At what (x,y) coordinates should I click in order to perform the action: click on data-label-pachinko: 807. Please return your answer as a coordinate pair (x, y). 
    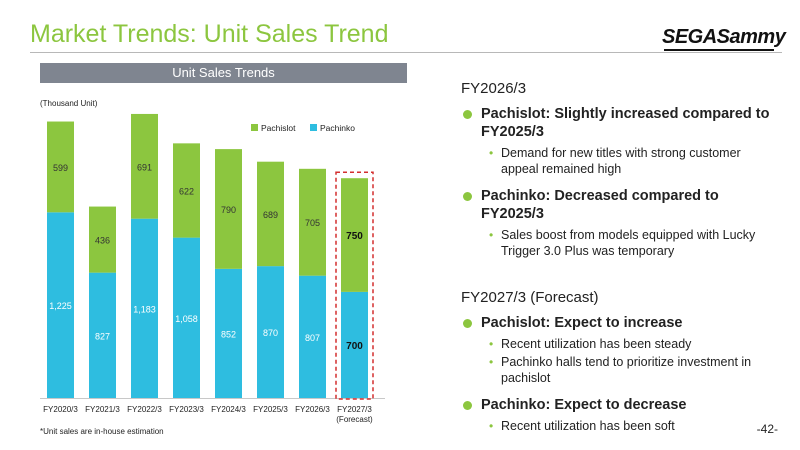
    Looking at the image, I should click on (312, 338).